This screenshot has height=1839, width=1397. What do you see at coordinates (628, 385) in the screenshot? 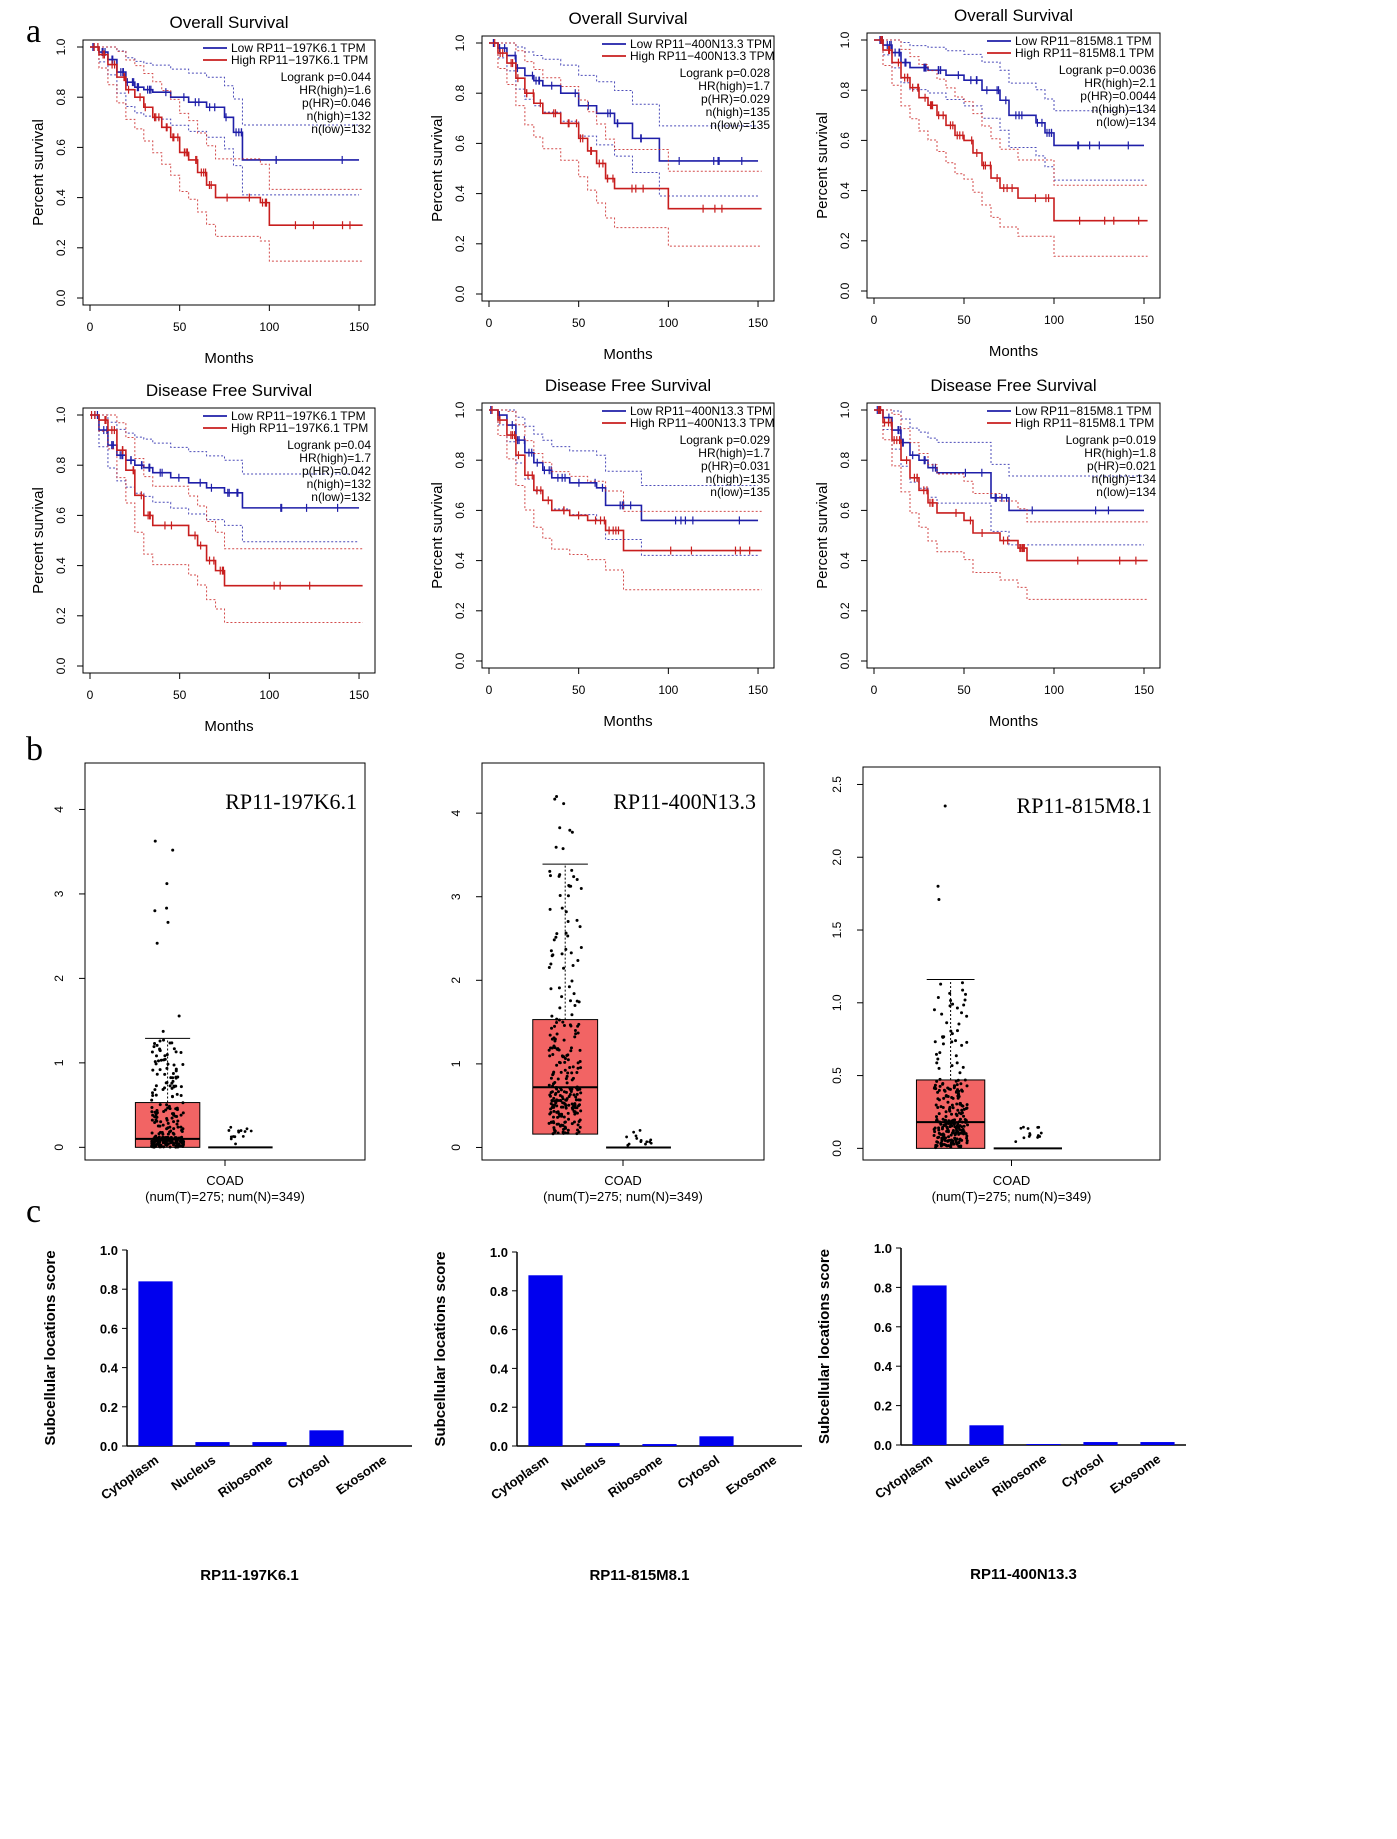
I see `chart-title: Disease Free Survival` at bounding box center [628, 385].